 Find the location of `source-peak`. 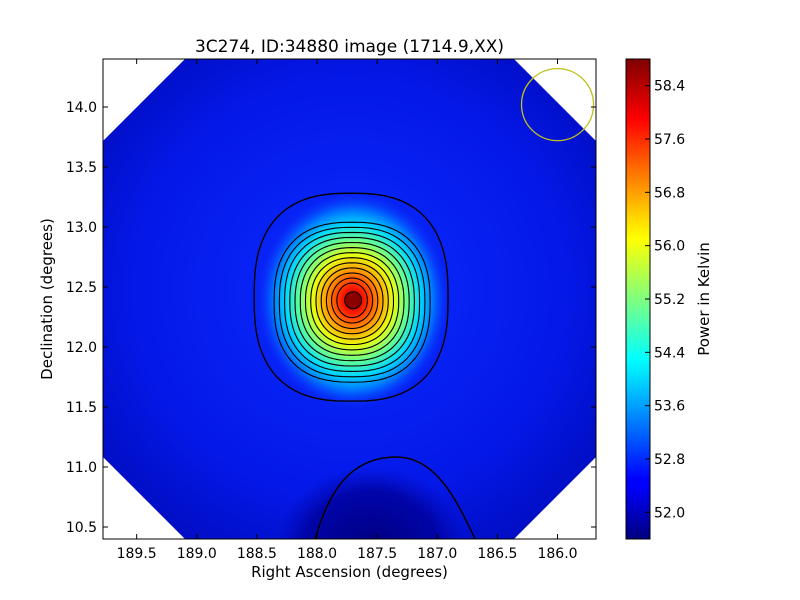

source-peak is located at coordinates (353, 300).